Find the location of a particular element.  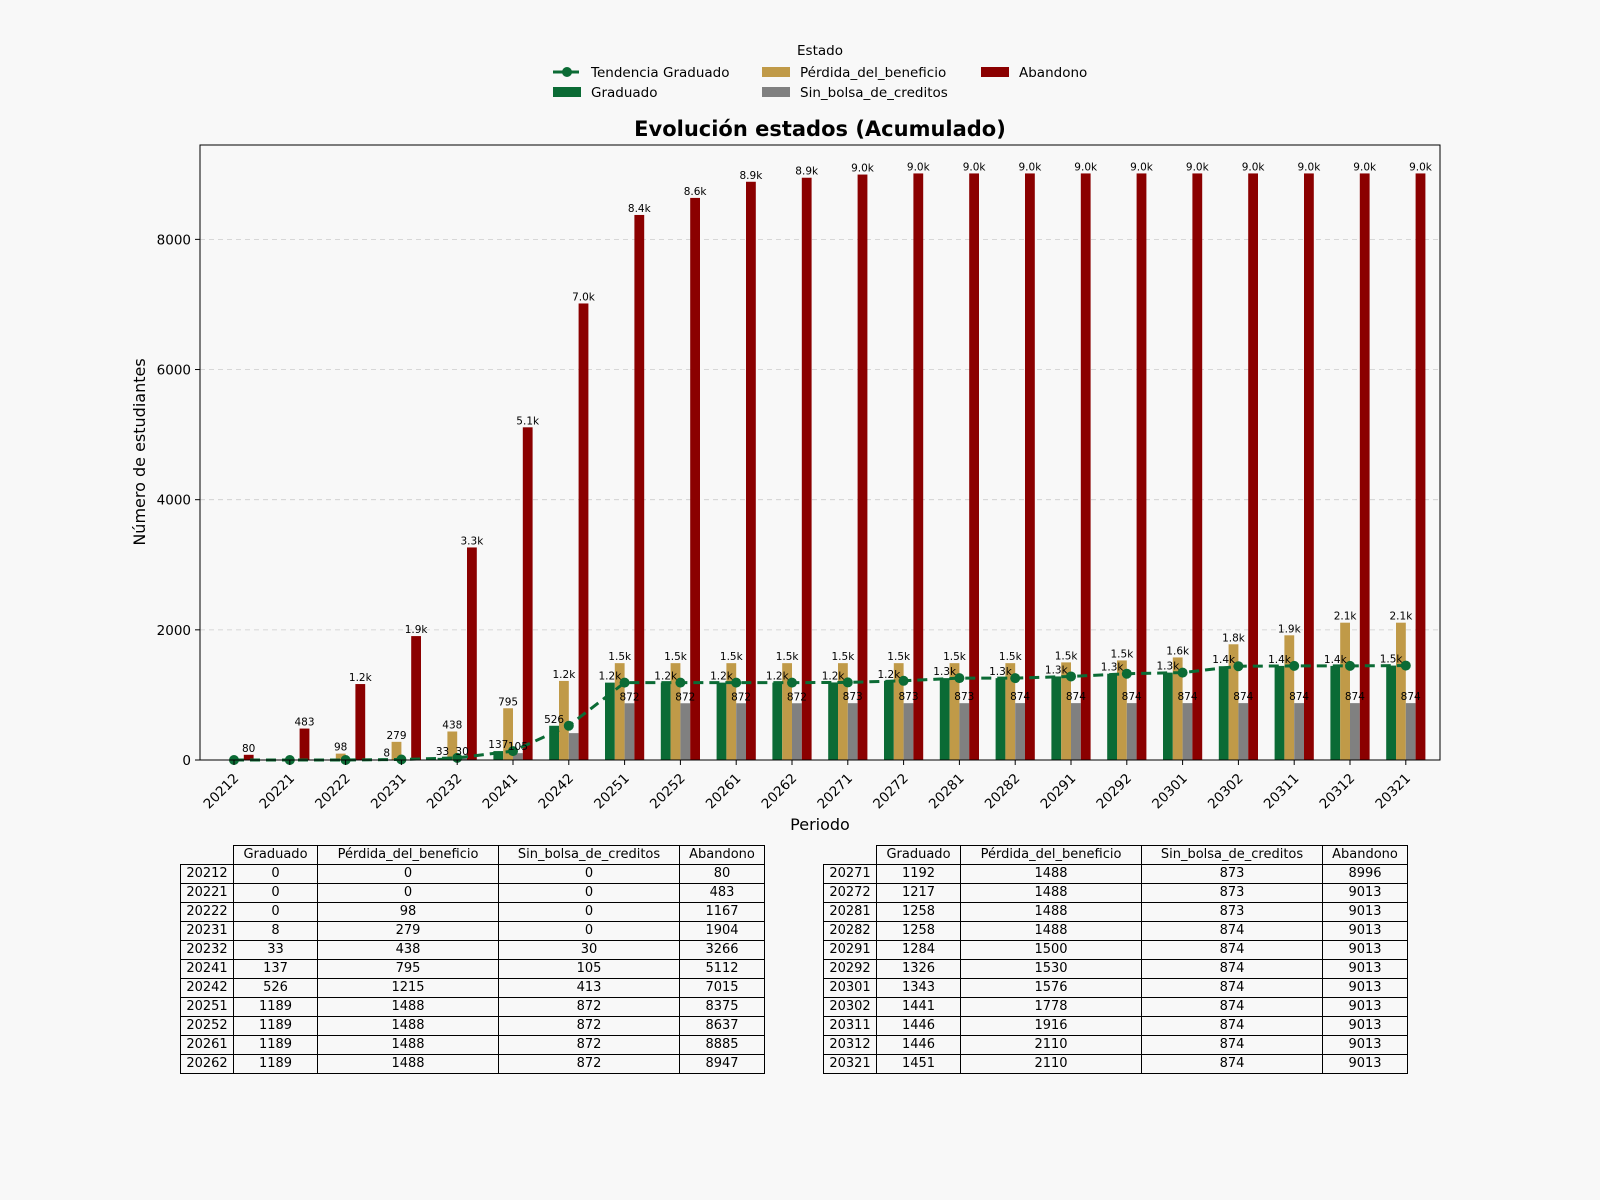

x-tick-label: 20222 is located at coordinates (333, 792).